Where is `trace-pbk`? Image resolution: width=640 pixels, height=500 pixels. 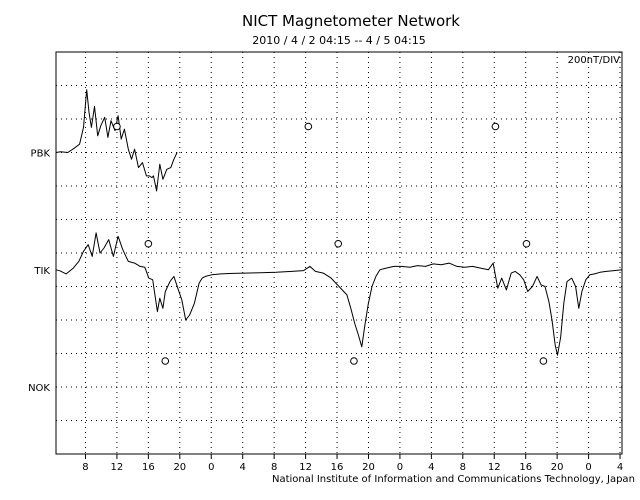
trace-pbk is located at coordinates (116, 140).